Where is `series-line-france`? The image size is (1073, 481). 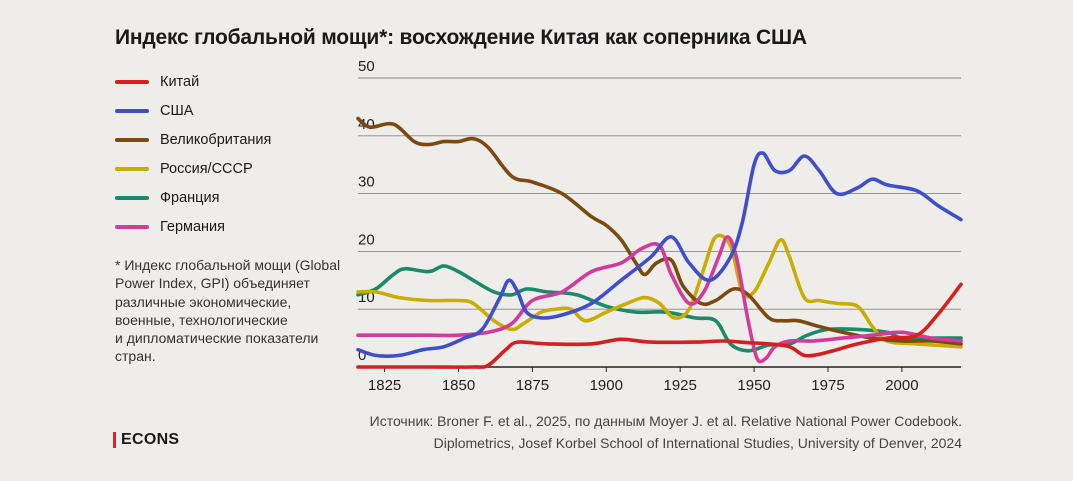
series-line-france is located at coordinates (659, 308).